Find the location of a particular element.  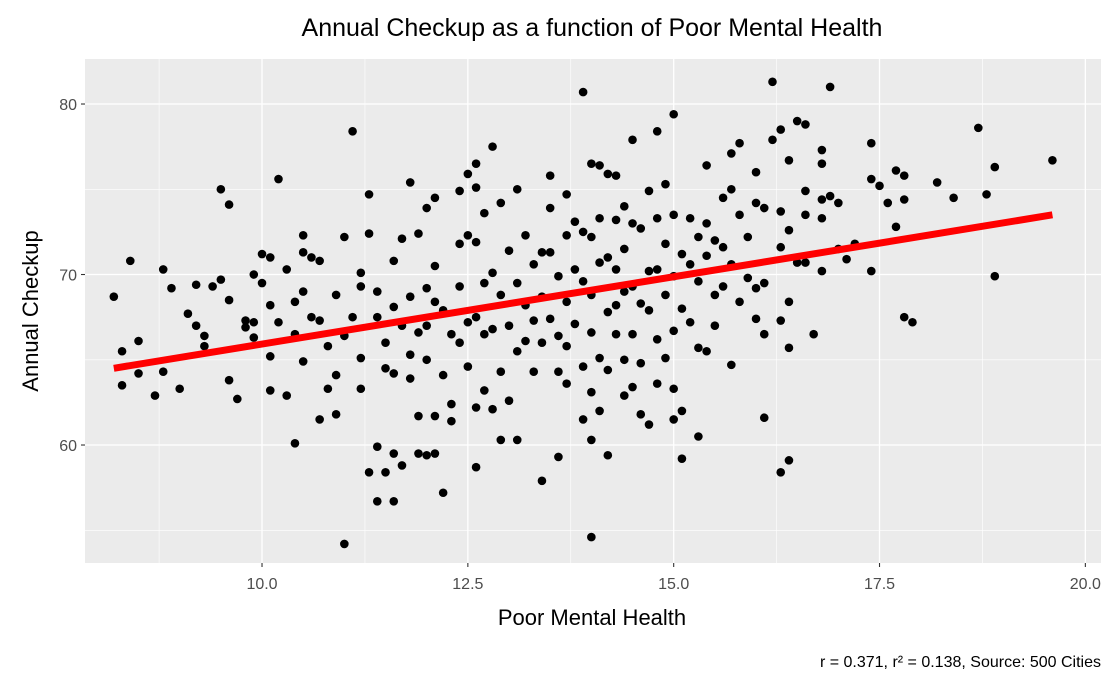

y-axis-label: Annual Checkup is located at coordinates (30, 310).